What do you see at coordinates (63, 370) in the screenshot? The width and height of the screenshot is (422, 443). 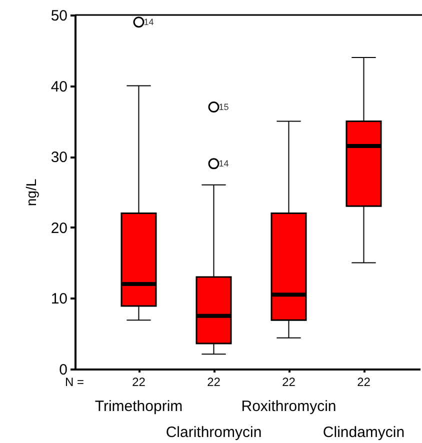 I see `y-tick-label: 0` at bounding box center [63, 370].